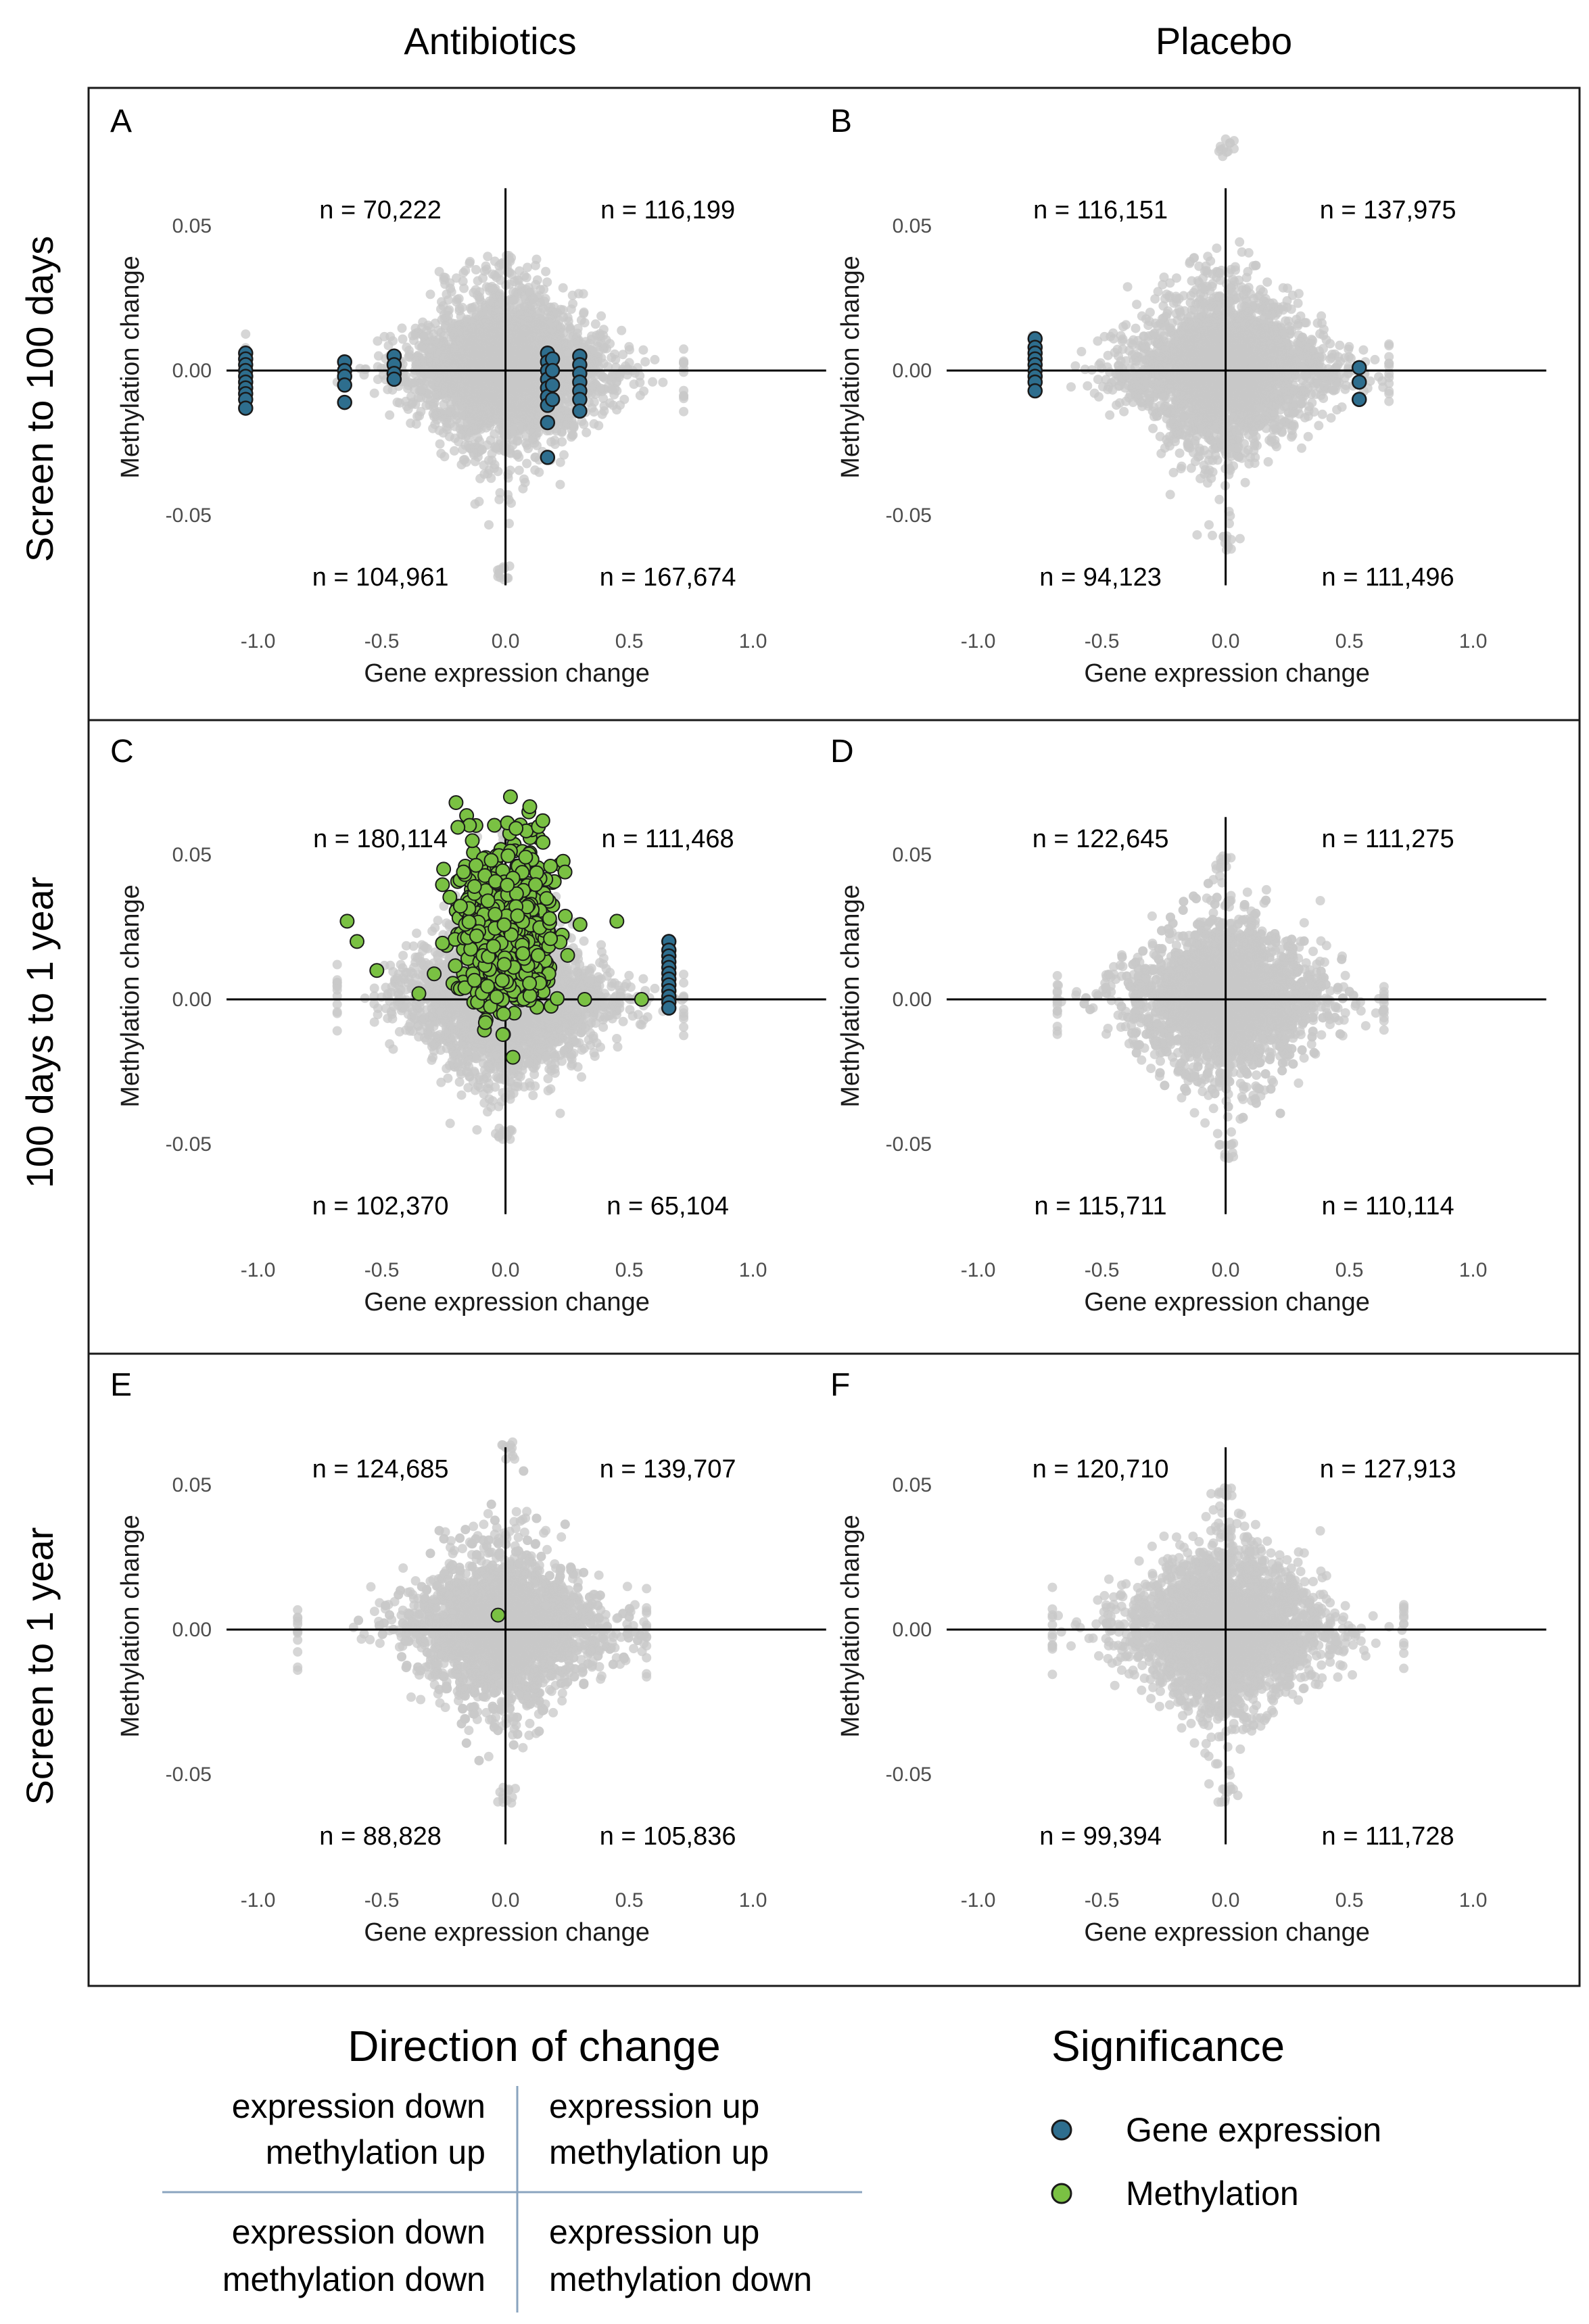 Image resolution: width=1589 pixels, height=2324 pixels. Describe the element at coordinates (465, 417) in the screenshot. I see `panel-a-background-points` at that location.